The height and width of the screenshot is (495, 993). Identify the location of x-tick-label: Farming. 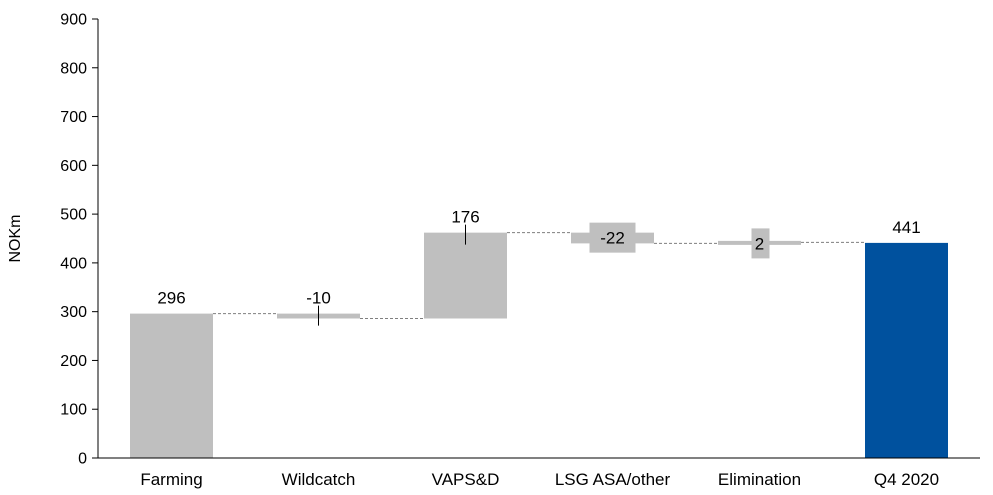
(171, 479).